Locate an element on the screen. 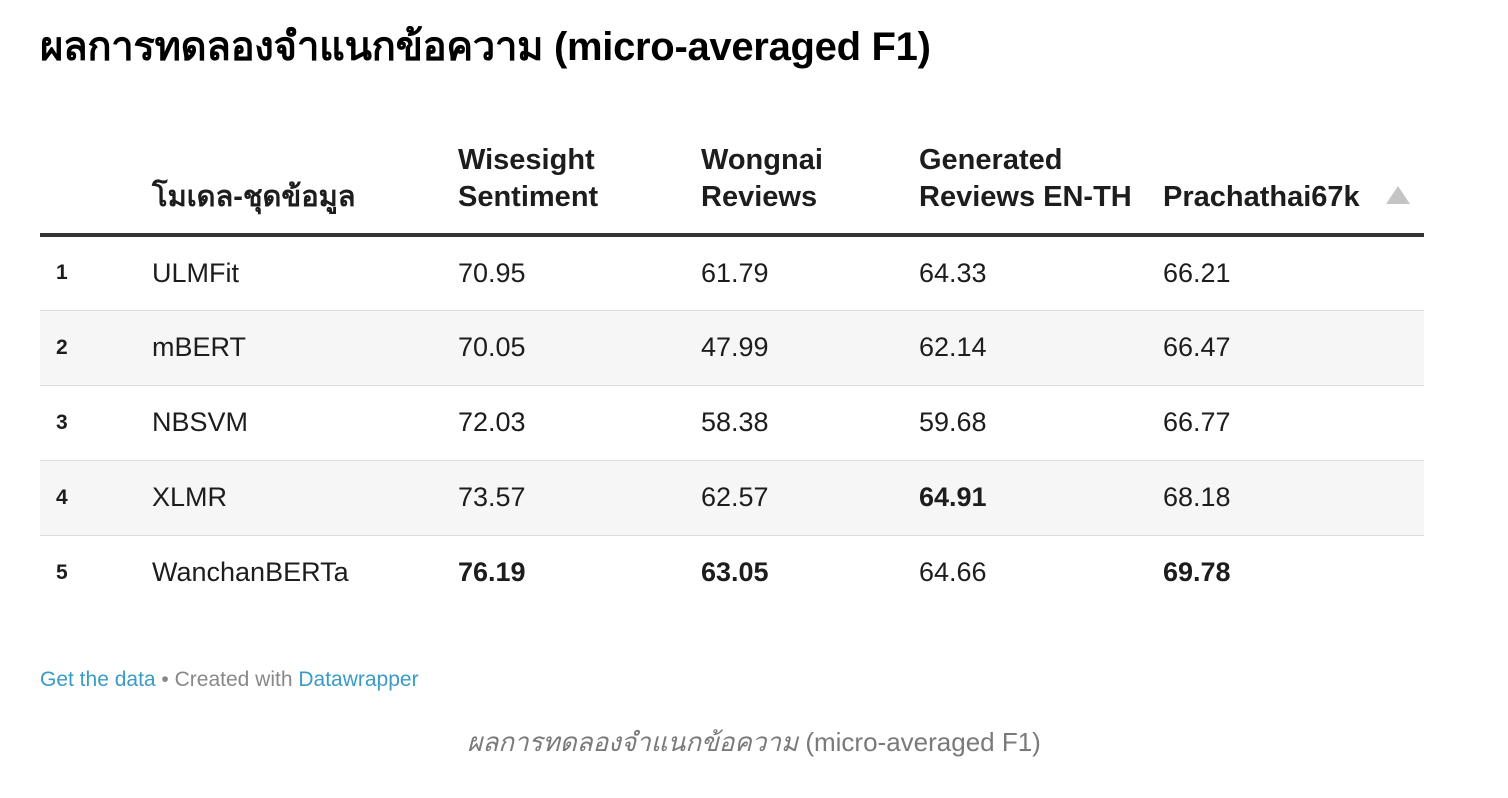  column-header-wongnai: Wongnai Reviews is located at coordinates (810, 177).